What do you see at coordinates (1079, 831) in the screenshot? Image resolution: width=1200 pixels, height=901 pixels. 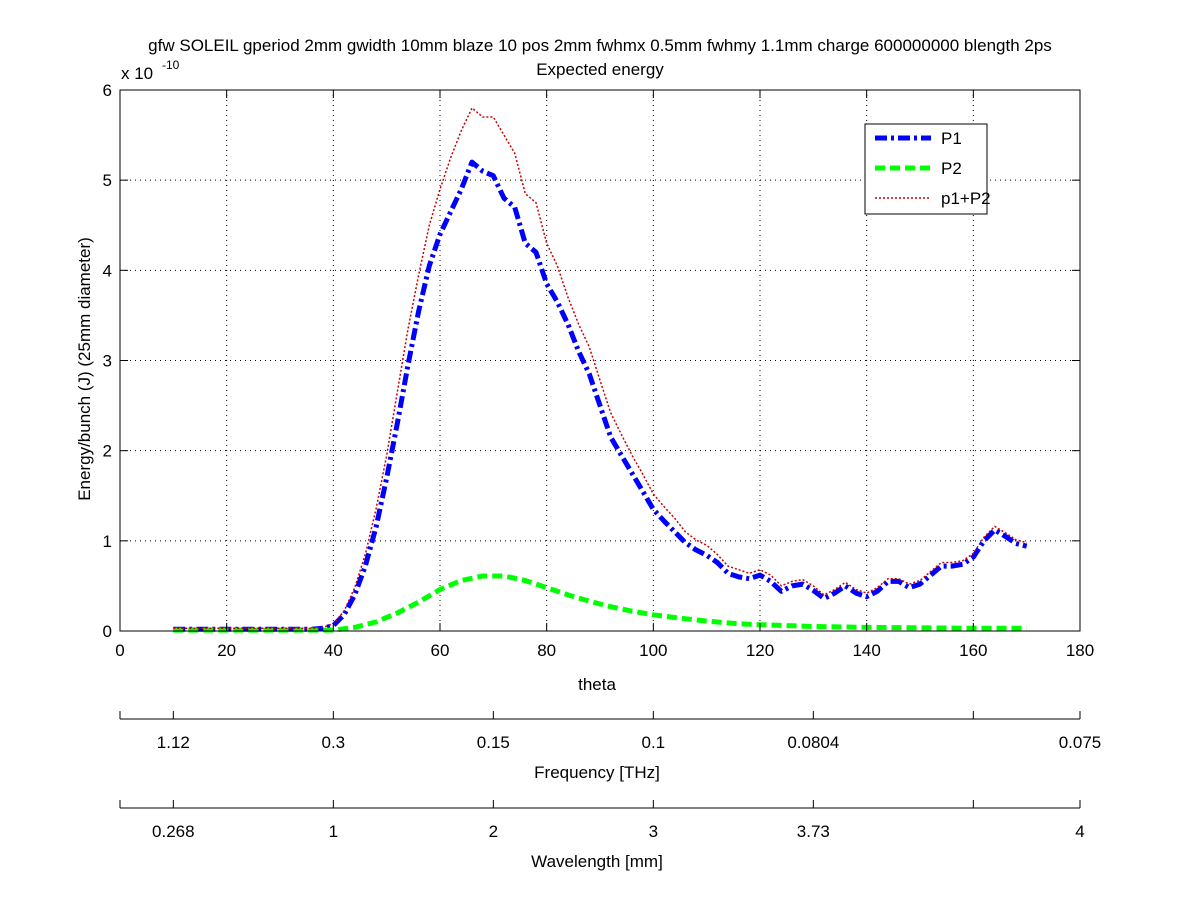 I see `wavelength-mm-tick-label: 4` at bounding box center [1079, 831].